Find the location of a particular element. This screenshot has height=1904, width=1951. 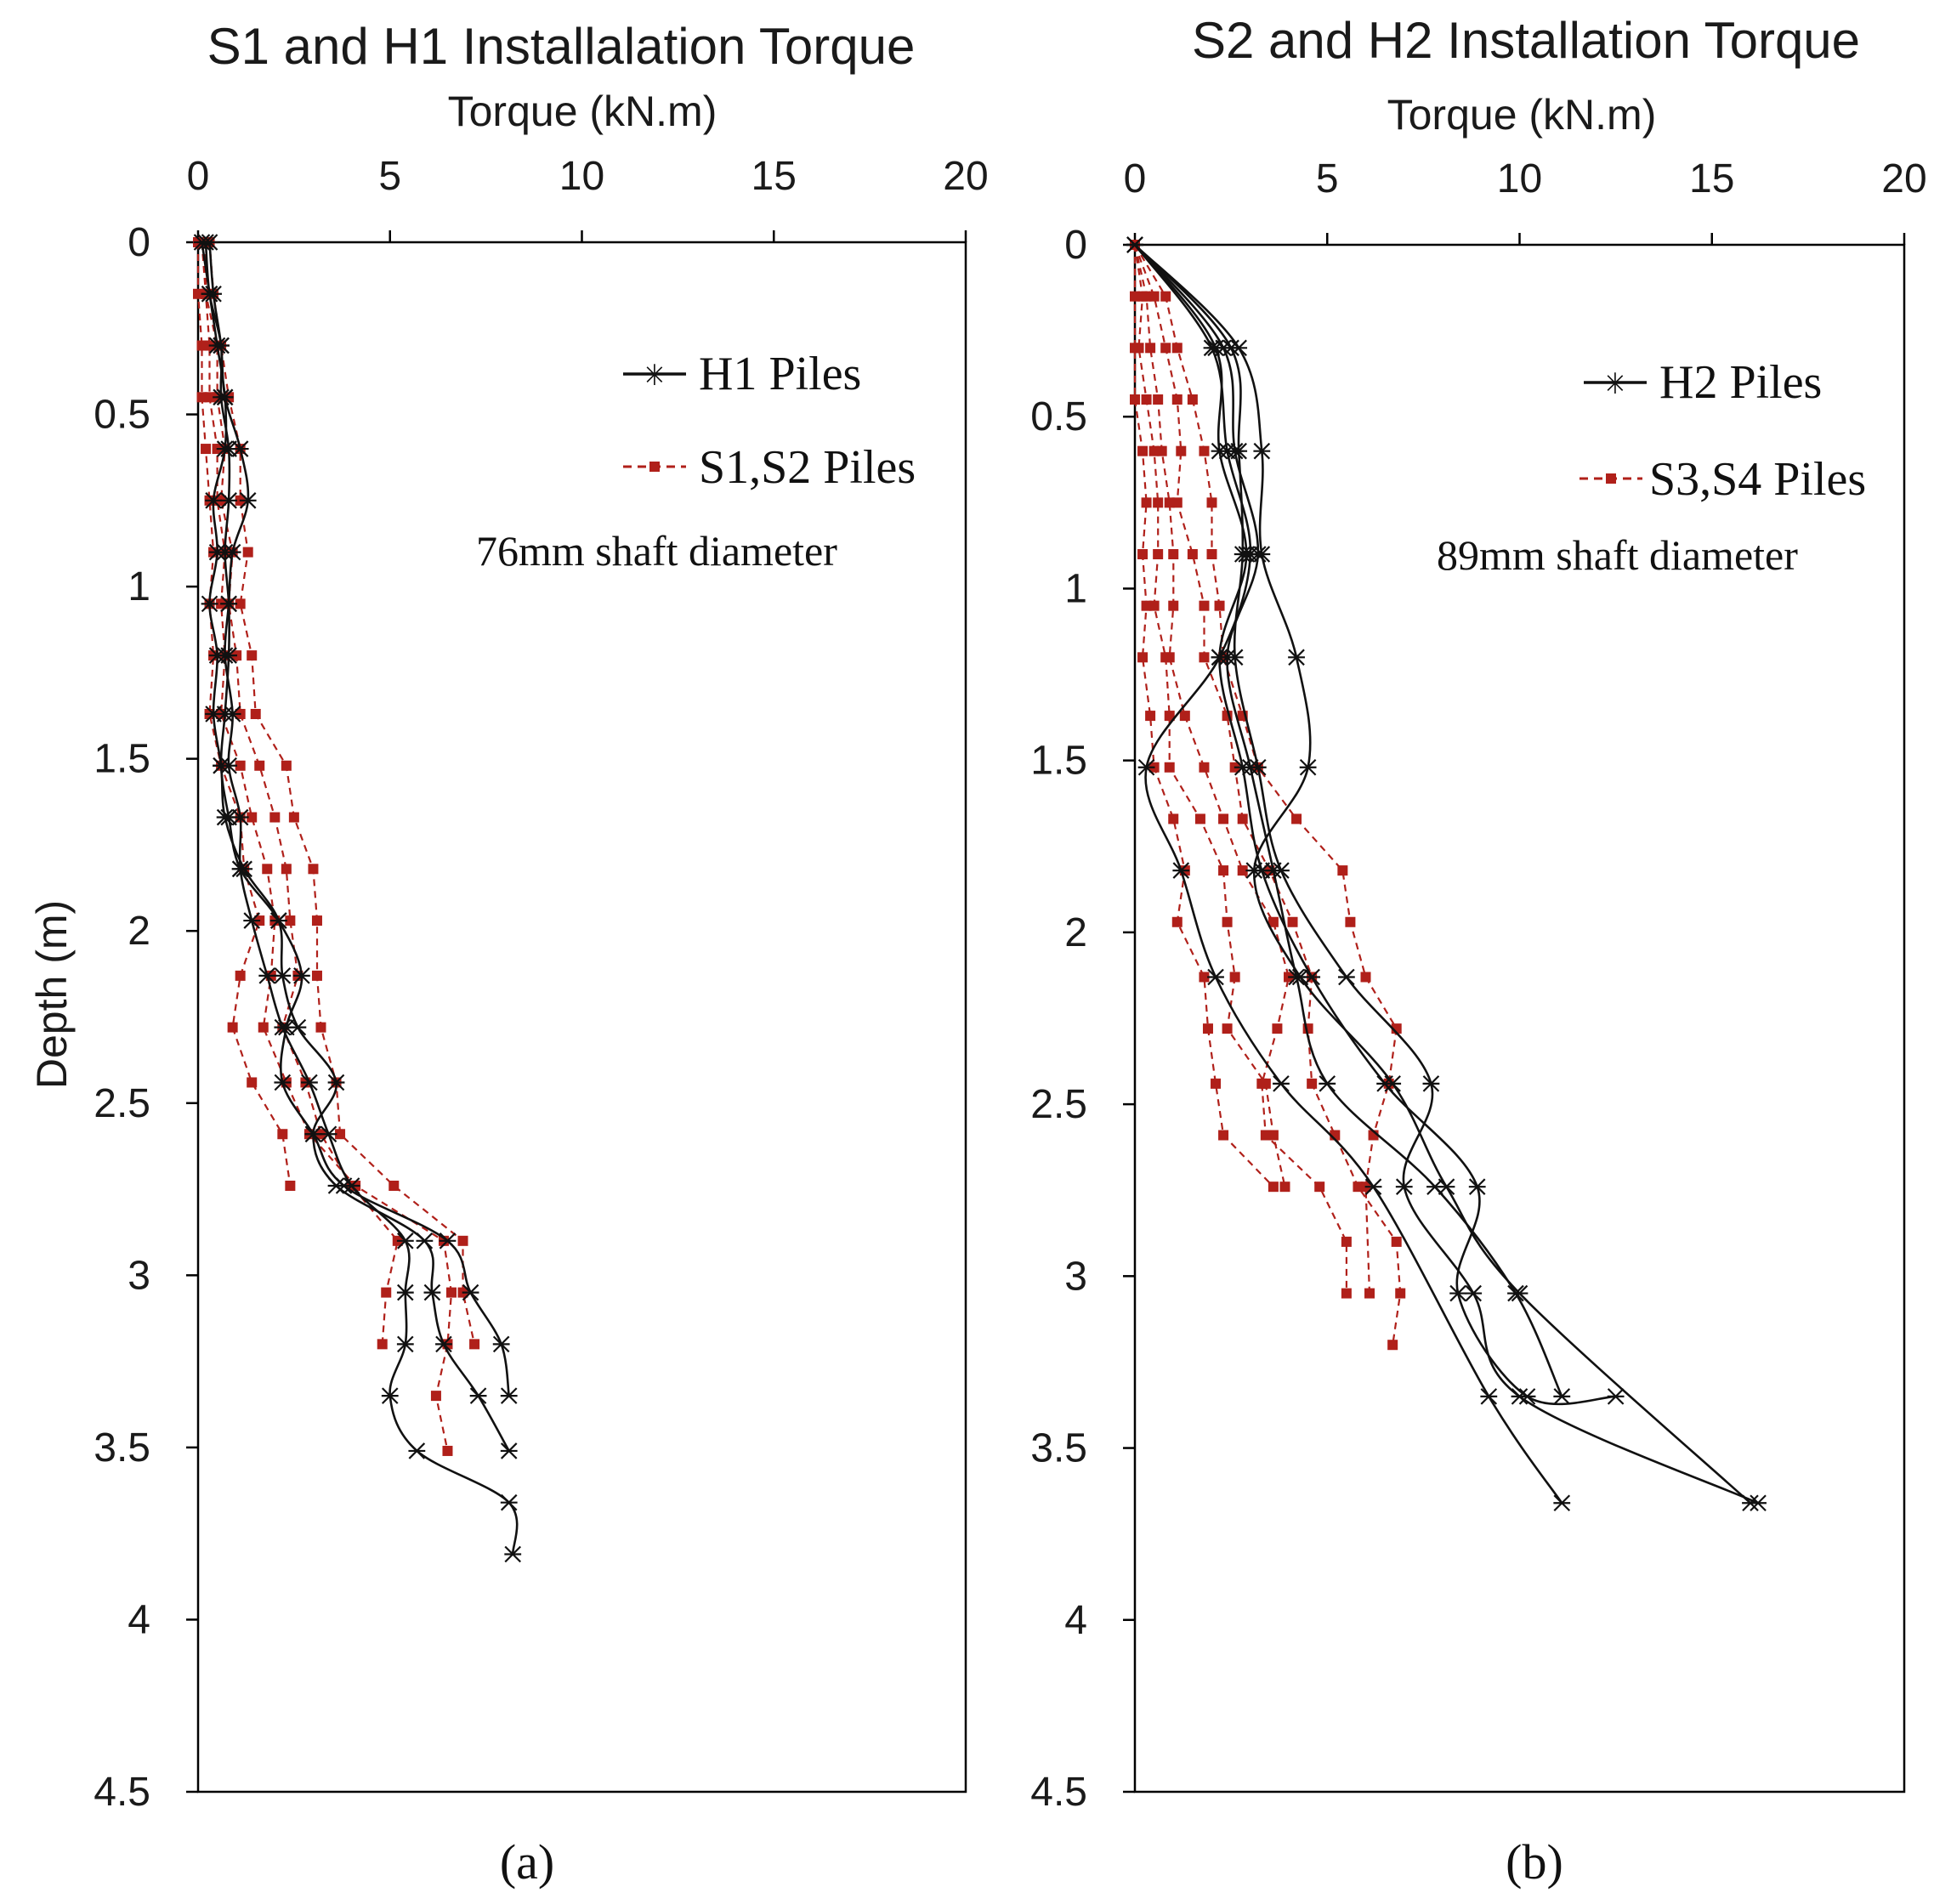

panel-b-y-tick-label: 1 is located at coordinates (1075, 588).